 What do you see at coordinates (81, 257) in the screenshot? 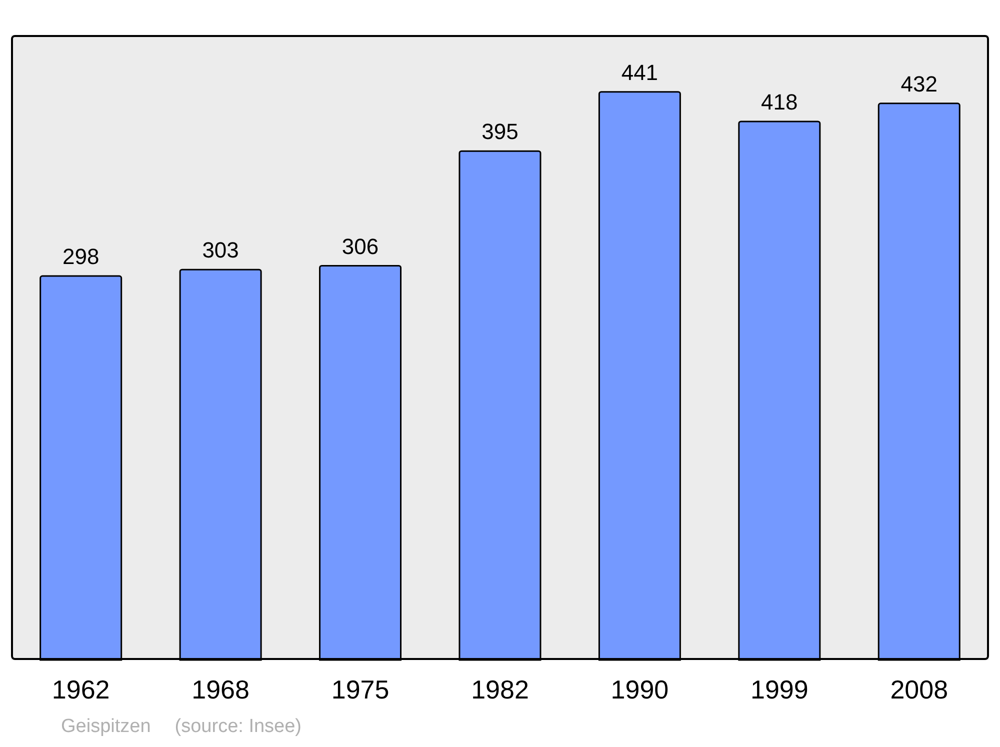
I see `data-label: 298` at bounding box center [81, 257].